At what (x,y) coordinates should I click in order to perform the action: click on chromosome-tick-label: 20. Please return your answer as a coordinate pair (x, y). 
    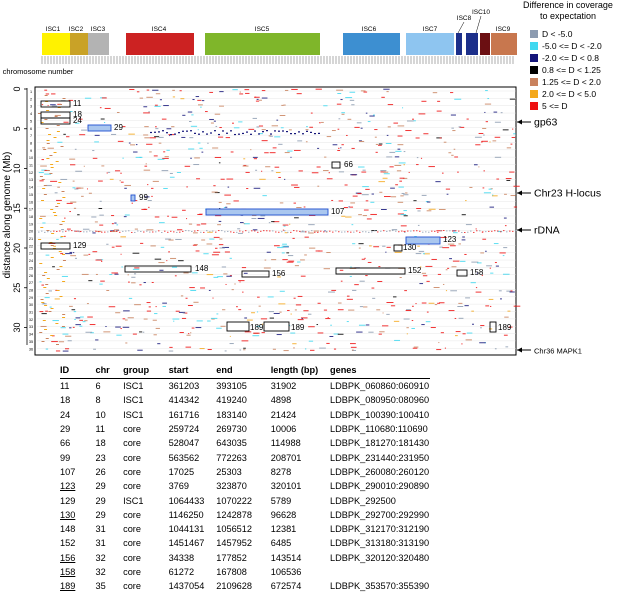
    Looking at the image, I should click on (31, 232).